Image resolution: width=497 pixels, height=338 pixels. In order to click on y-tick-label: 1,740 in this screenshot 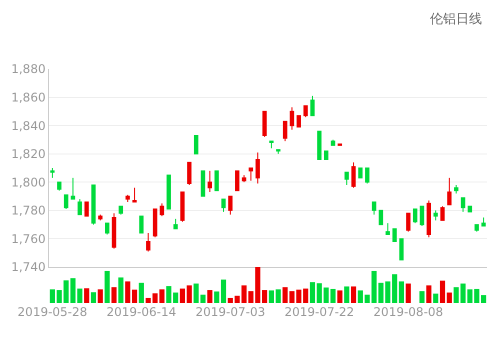, I will do `click(28, 267)`.